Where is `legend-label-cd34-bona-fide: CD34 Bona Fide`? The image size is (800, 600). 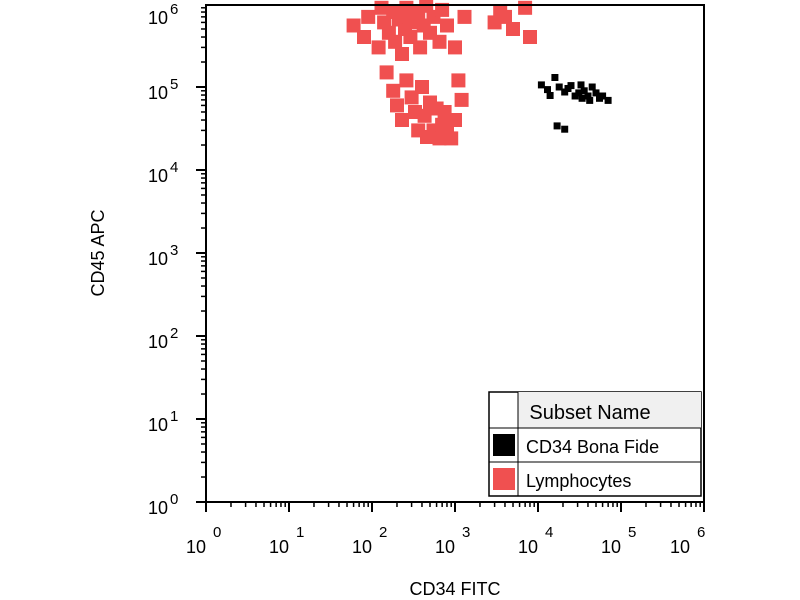 legend-label-cd34-bona-fide: CD34 Bona Fide is located at coordinates (592, 447).